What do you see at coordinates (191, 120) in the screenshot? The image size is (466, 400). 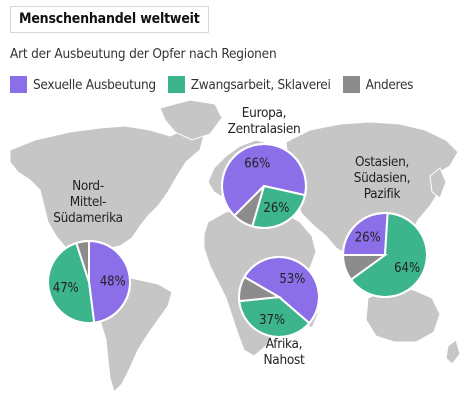 I see `map-greenland` at bounding box center [191, 120].